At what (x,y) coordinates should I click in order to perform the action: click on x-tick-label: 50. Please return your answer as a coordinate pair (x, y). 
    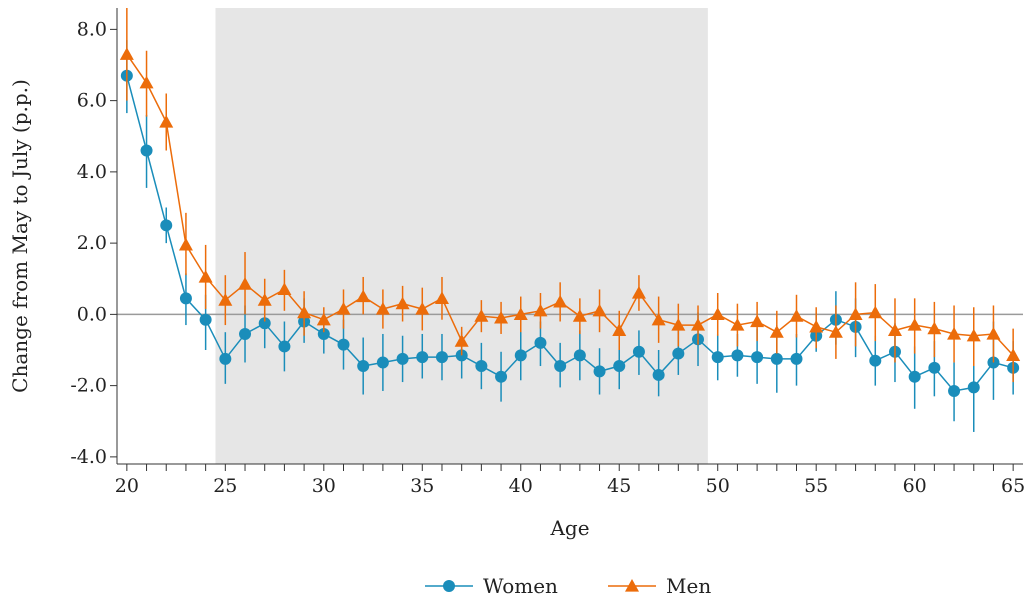
    Looking at the image, I should click on (718, 486).